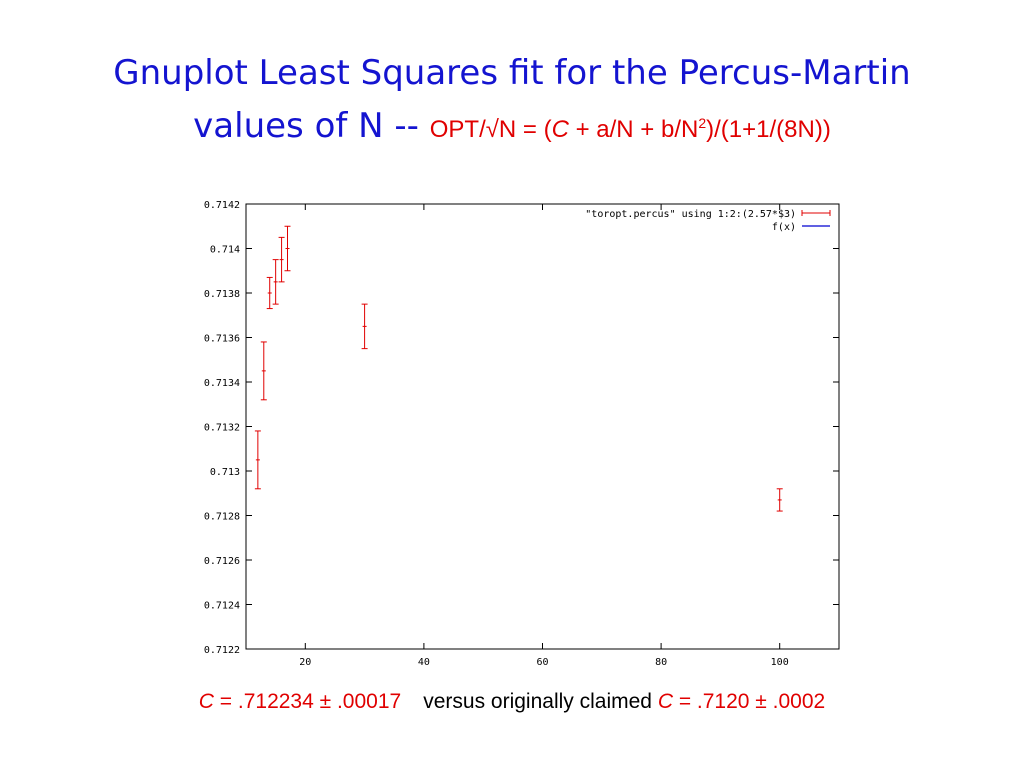 The width and height of the screenshot is (1024, 768). Describe the element at coordinates (307, 701) in the screenshot. I see `fitted-rest: = .712234 ± .00017` at that location.